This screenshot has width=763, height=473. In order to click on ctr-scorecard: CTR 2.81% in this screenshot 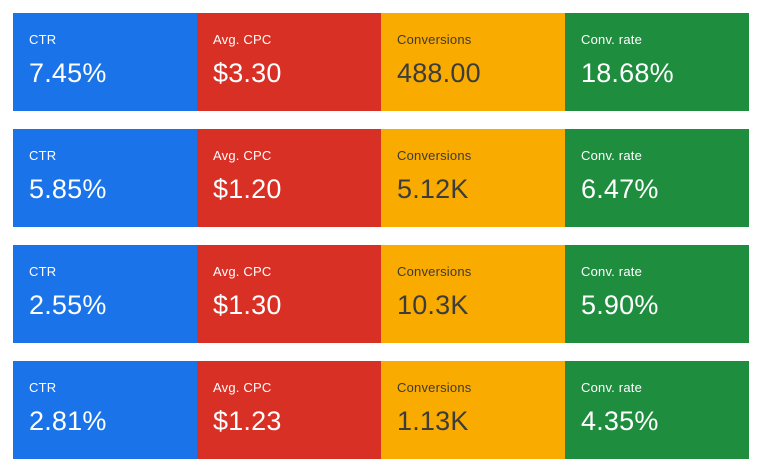, I will do `click(105, 410)`.